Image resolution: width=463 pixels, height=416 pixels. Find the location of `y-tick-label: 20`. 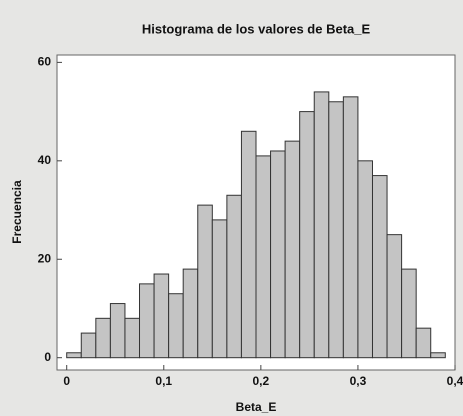

y-tick-label: 20 is located at coordinates (45, 258).